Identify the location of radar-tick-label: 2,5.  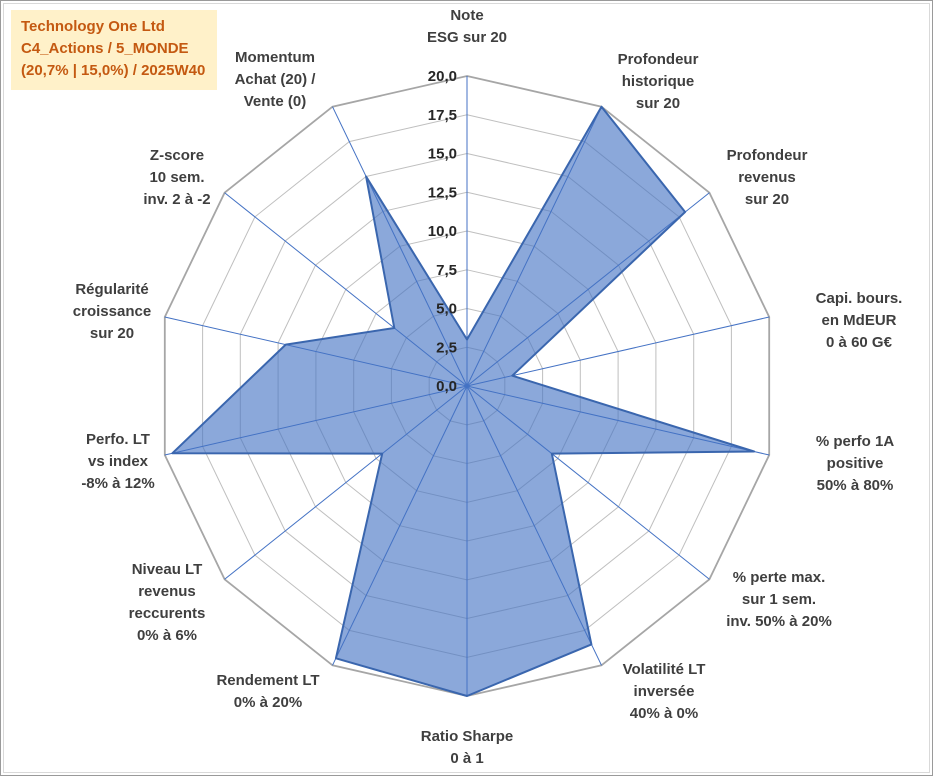
(446, 347).